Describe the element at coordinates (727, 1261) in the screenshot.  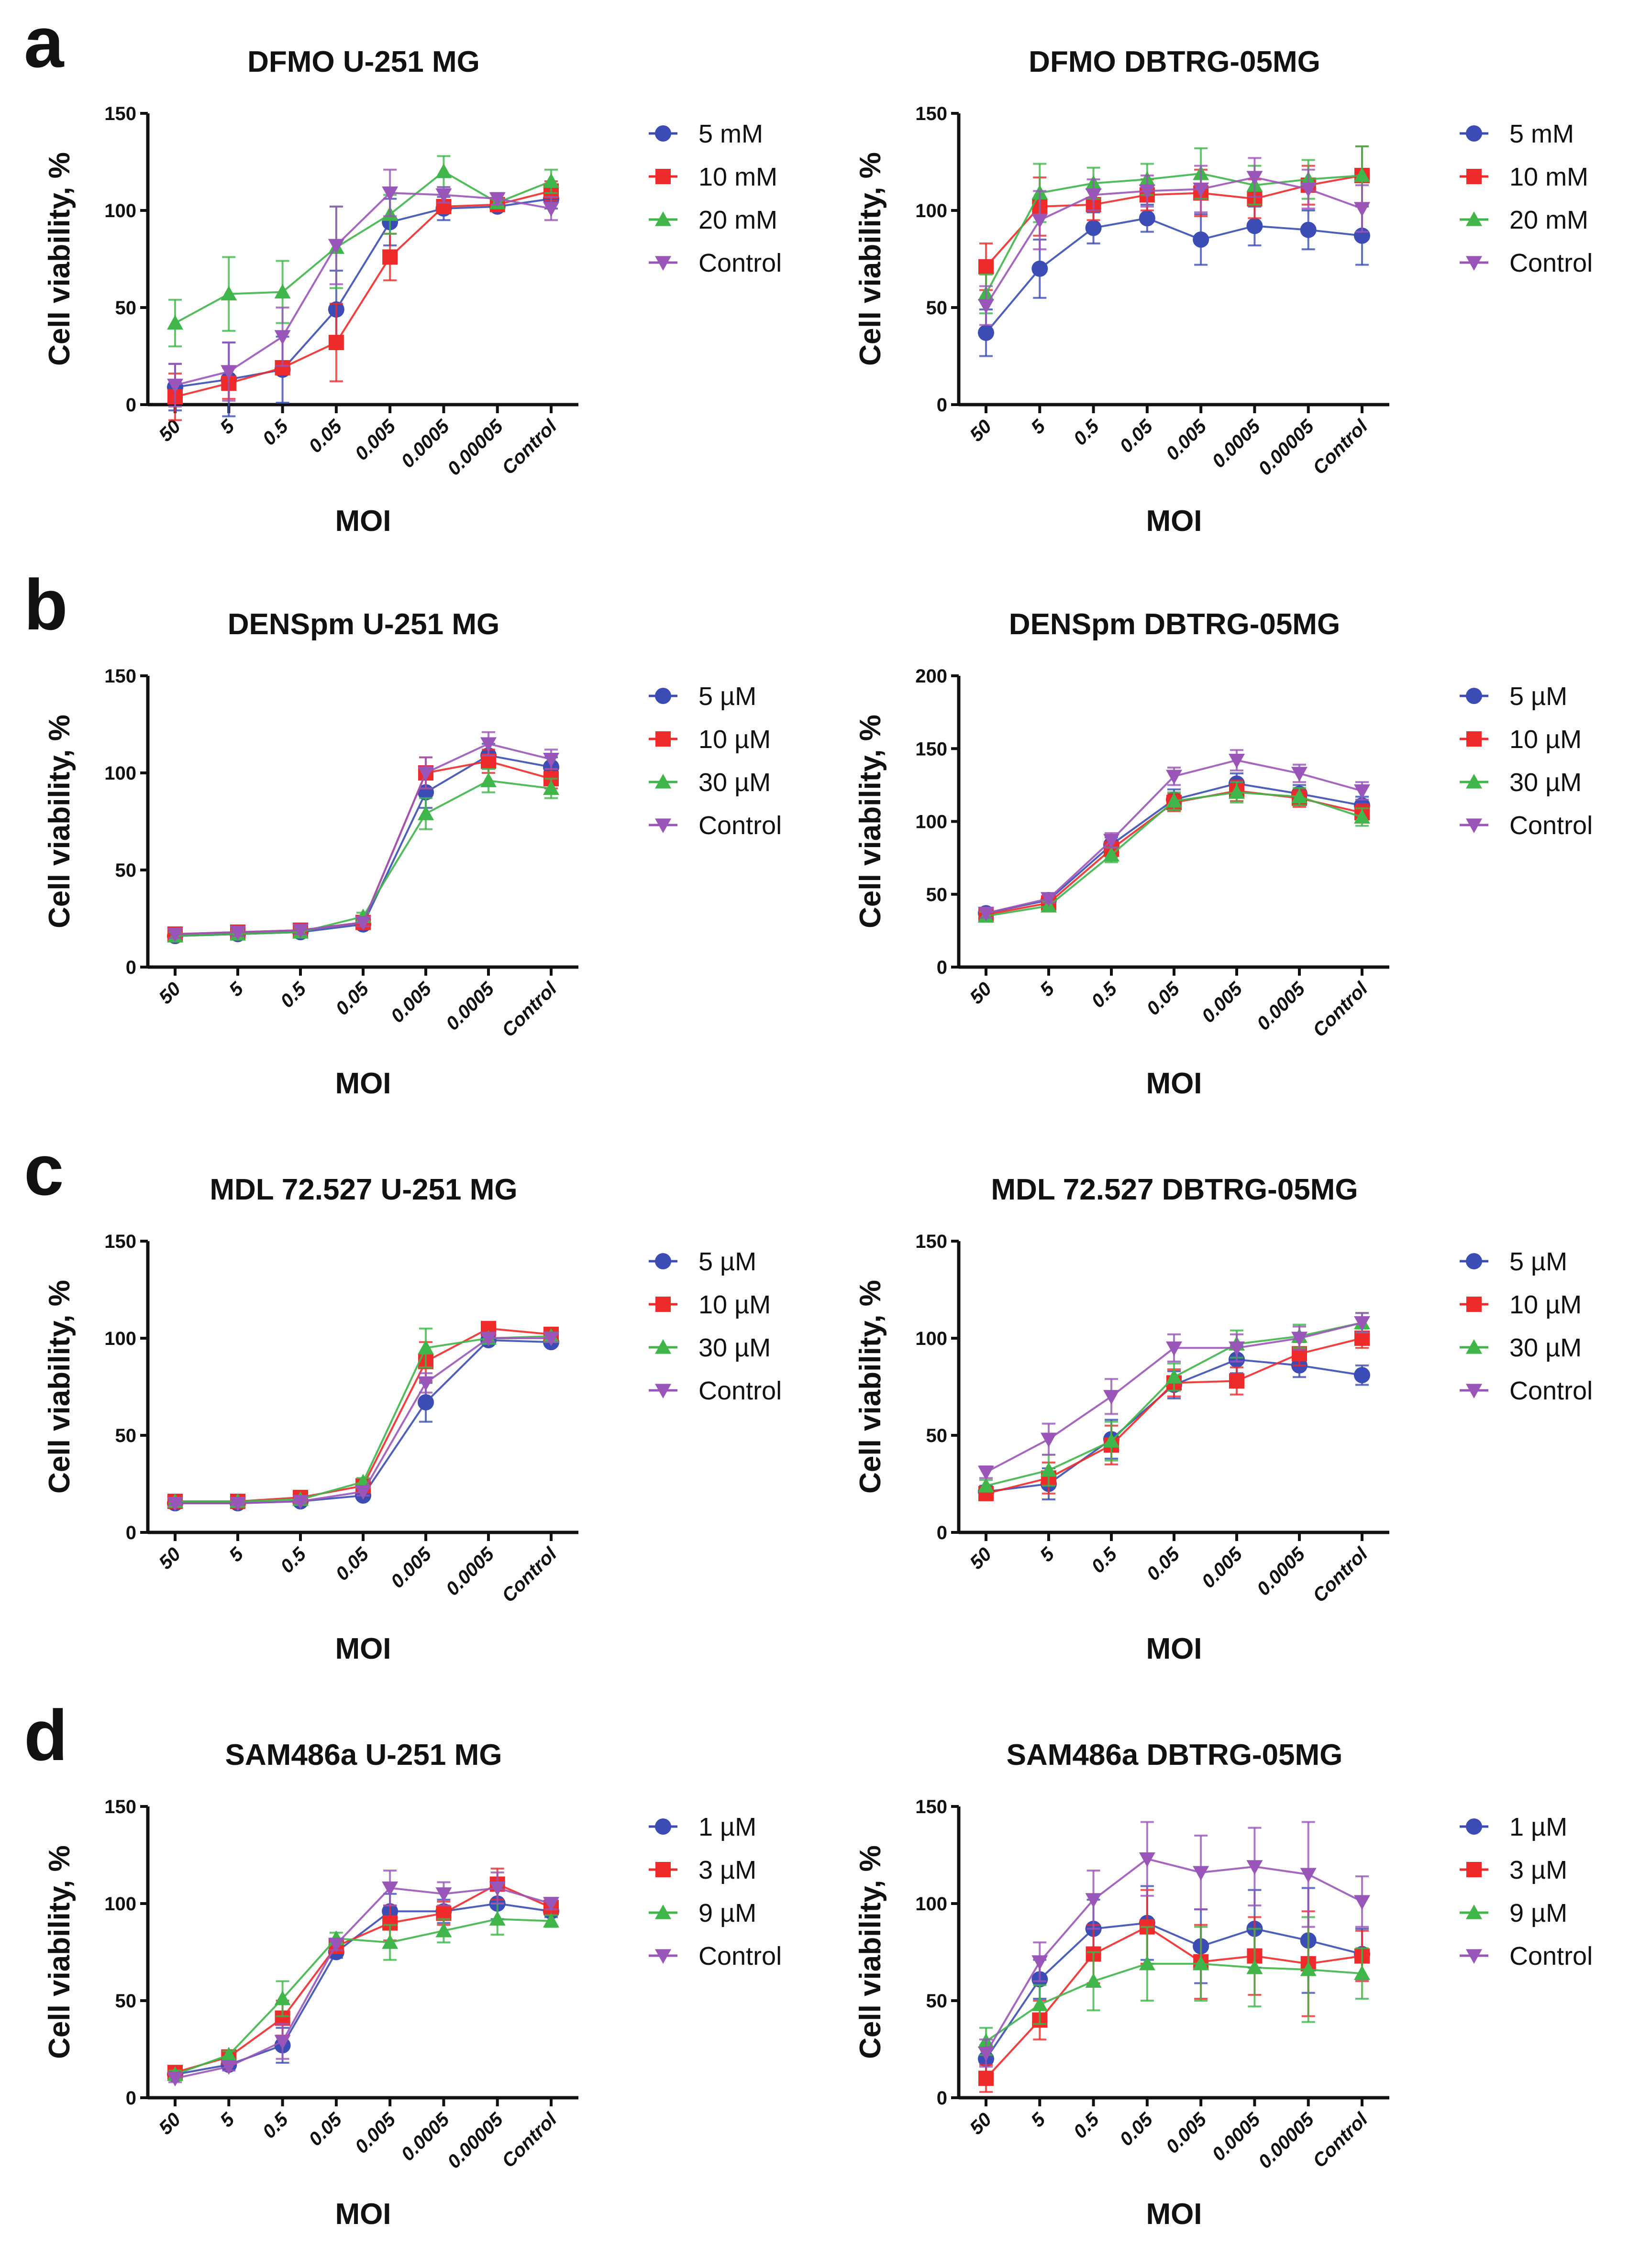
I see `legend-label: 5 µM` at that location.